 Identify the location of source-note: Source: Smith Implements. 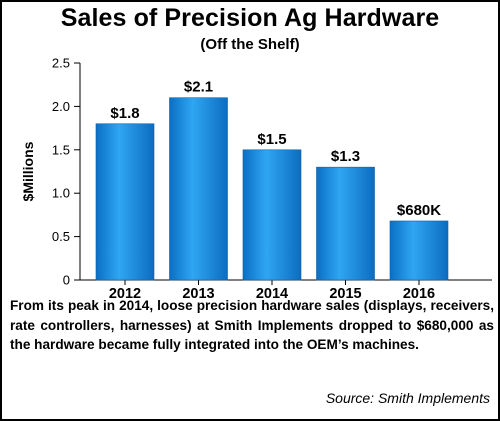
(407, 398).